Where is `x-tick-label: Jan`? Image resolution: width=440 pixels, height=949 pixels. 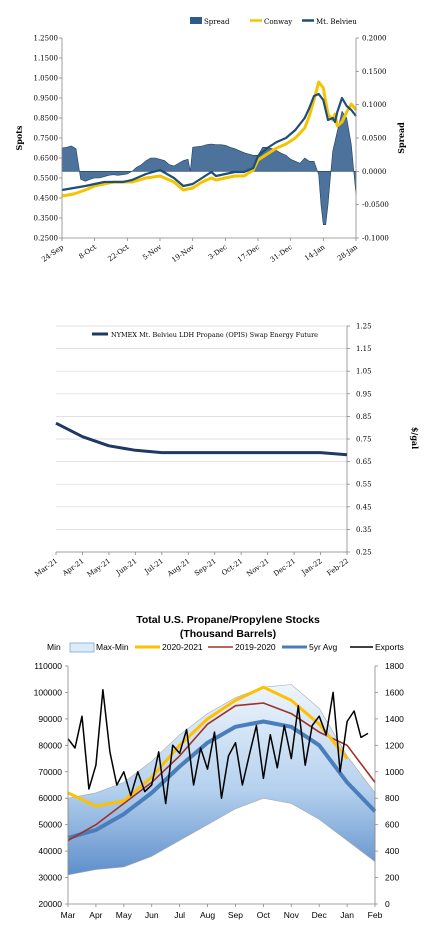 x-tick-label: Jan is located at coordinates (347, 915).